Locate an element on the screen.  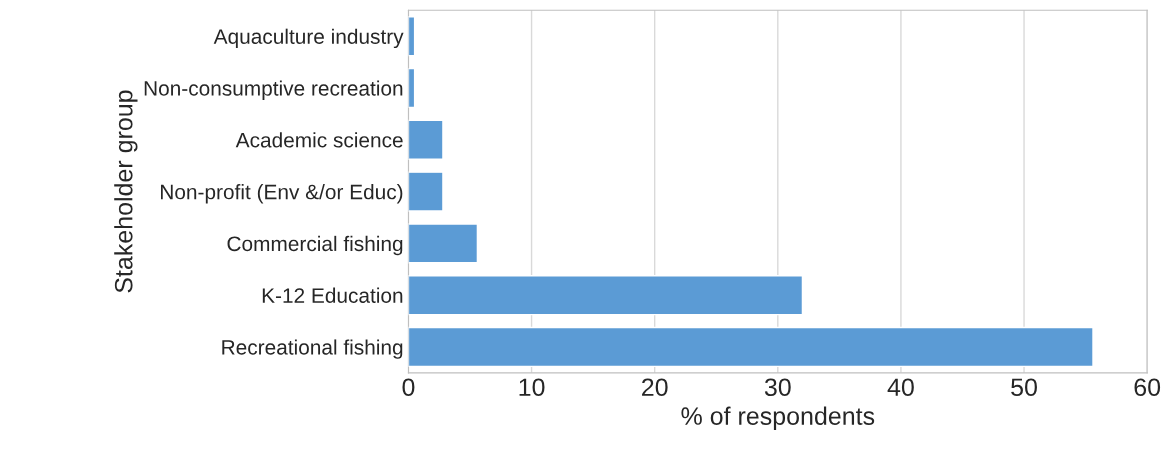
x-tick-label: 20 is located at coordinates (655, 387).